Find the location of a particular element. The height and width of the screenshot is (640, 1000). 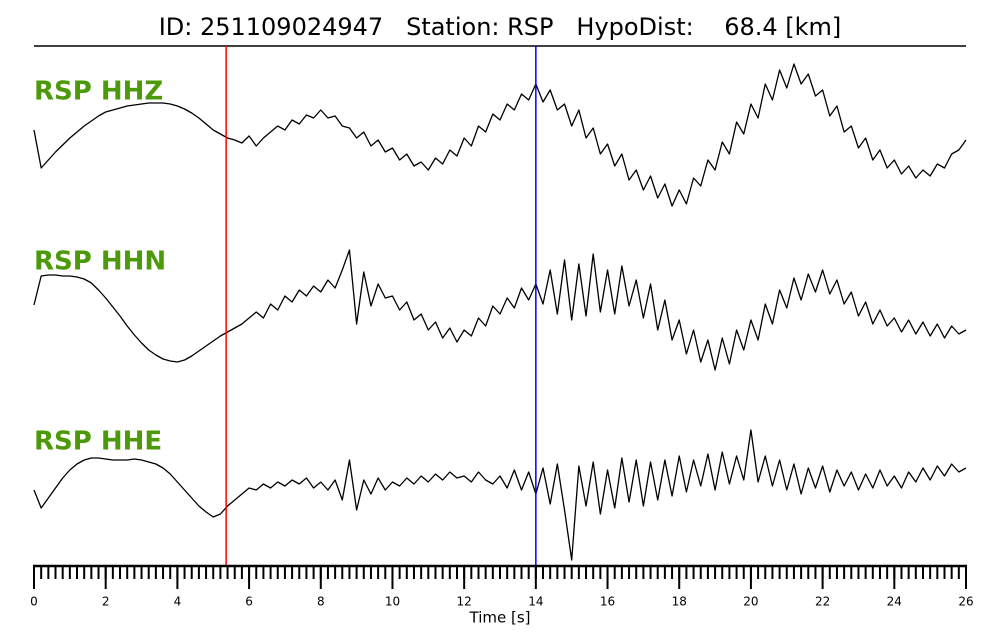

x-tick-label: 18 is located at coordinates (679, 602).